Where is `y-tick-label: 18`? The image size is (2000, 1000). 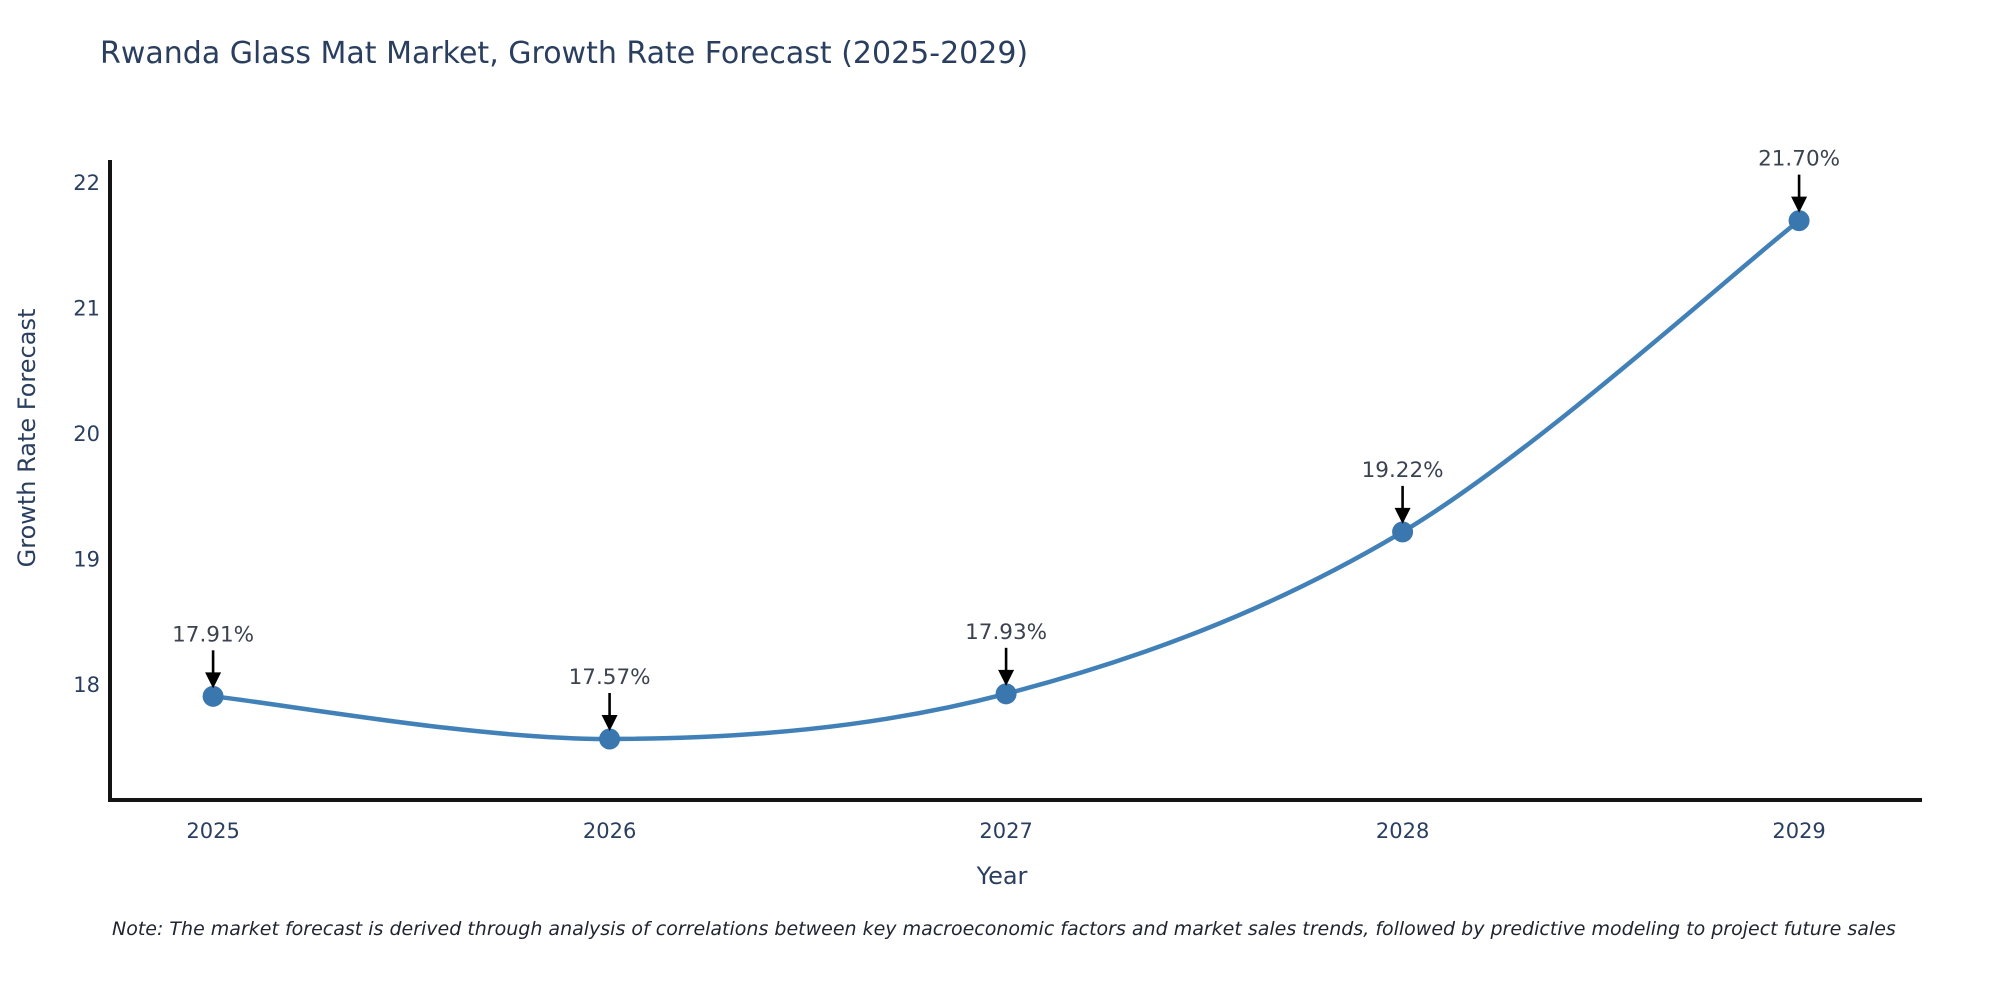 y-tick-label: 18 is located at coordinates (86, 685).